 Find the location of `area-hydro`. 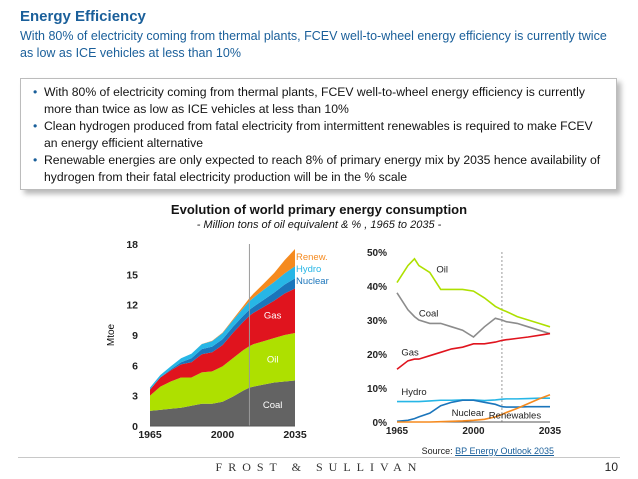

area-hydro is located at coordinates (222, 328).